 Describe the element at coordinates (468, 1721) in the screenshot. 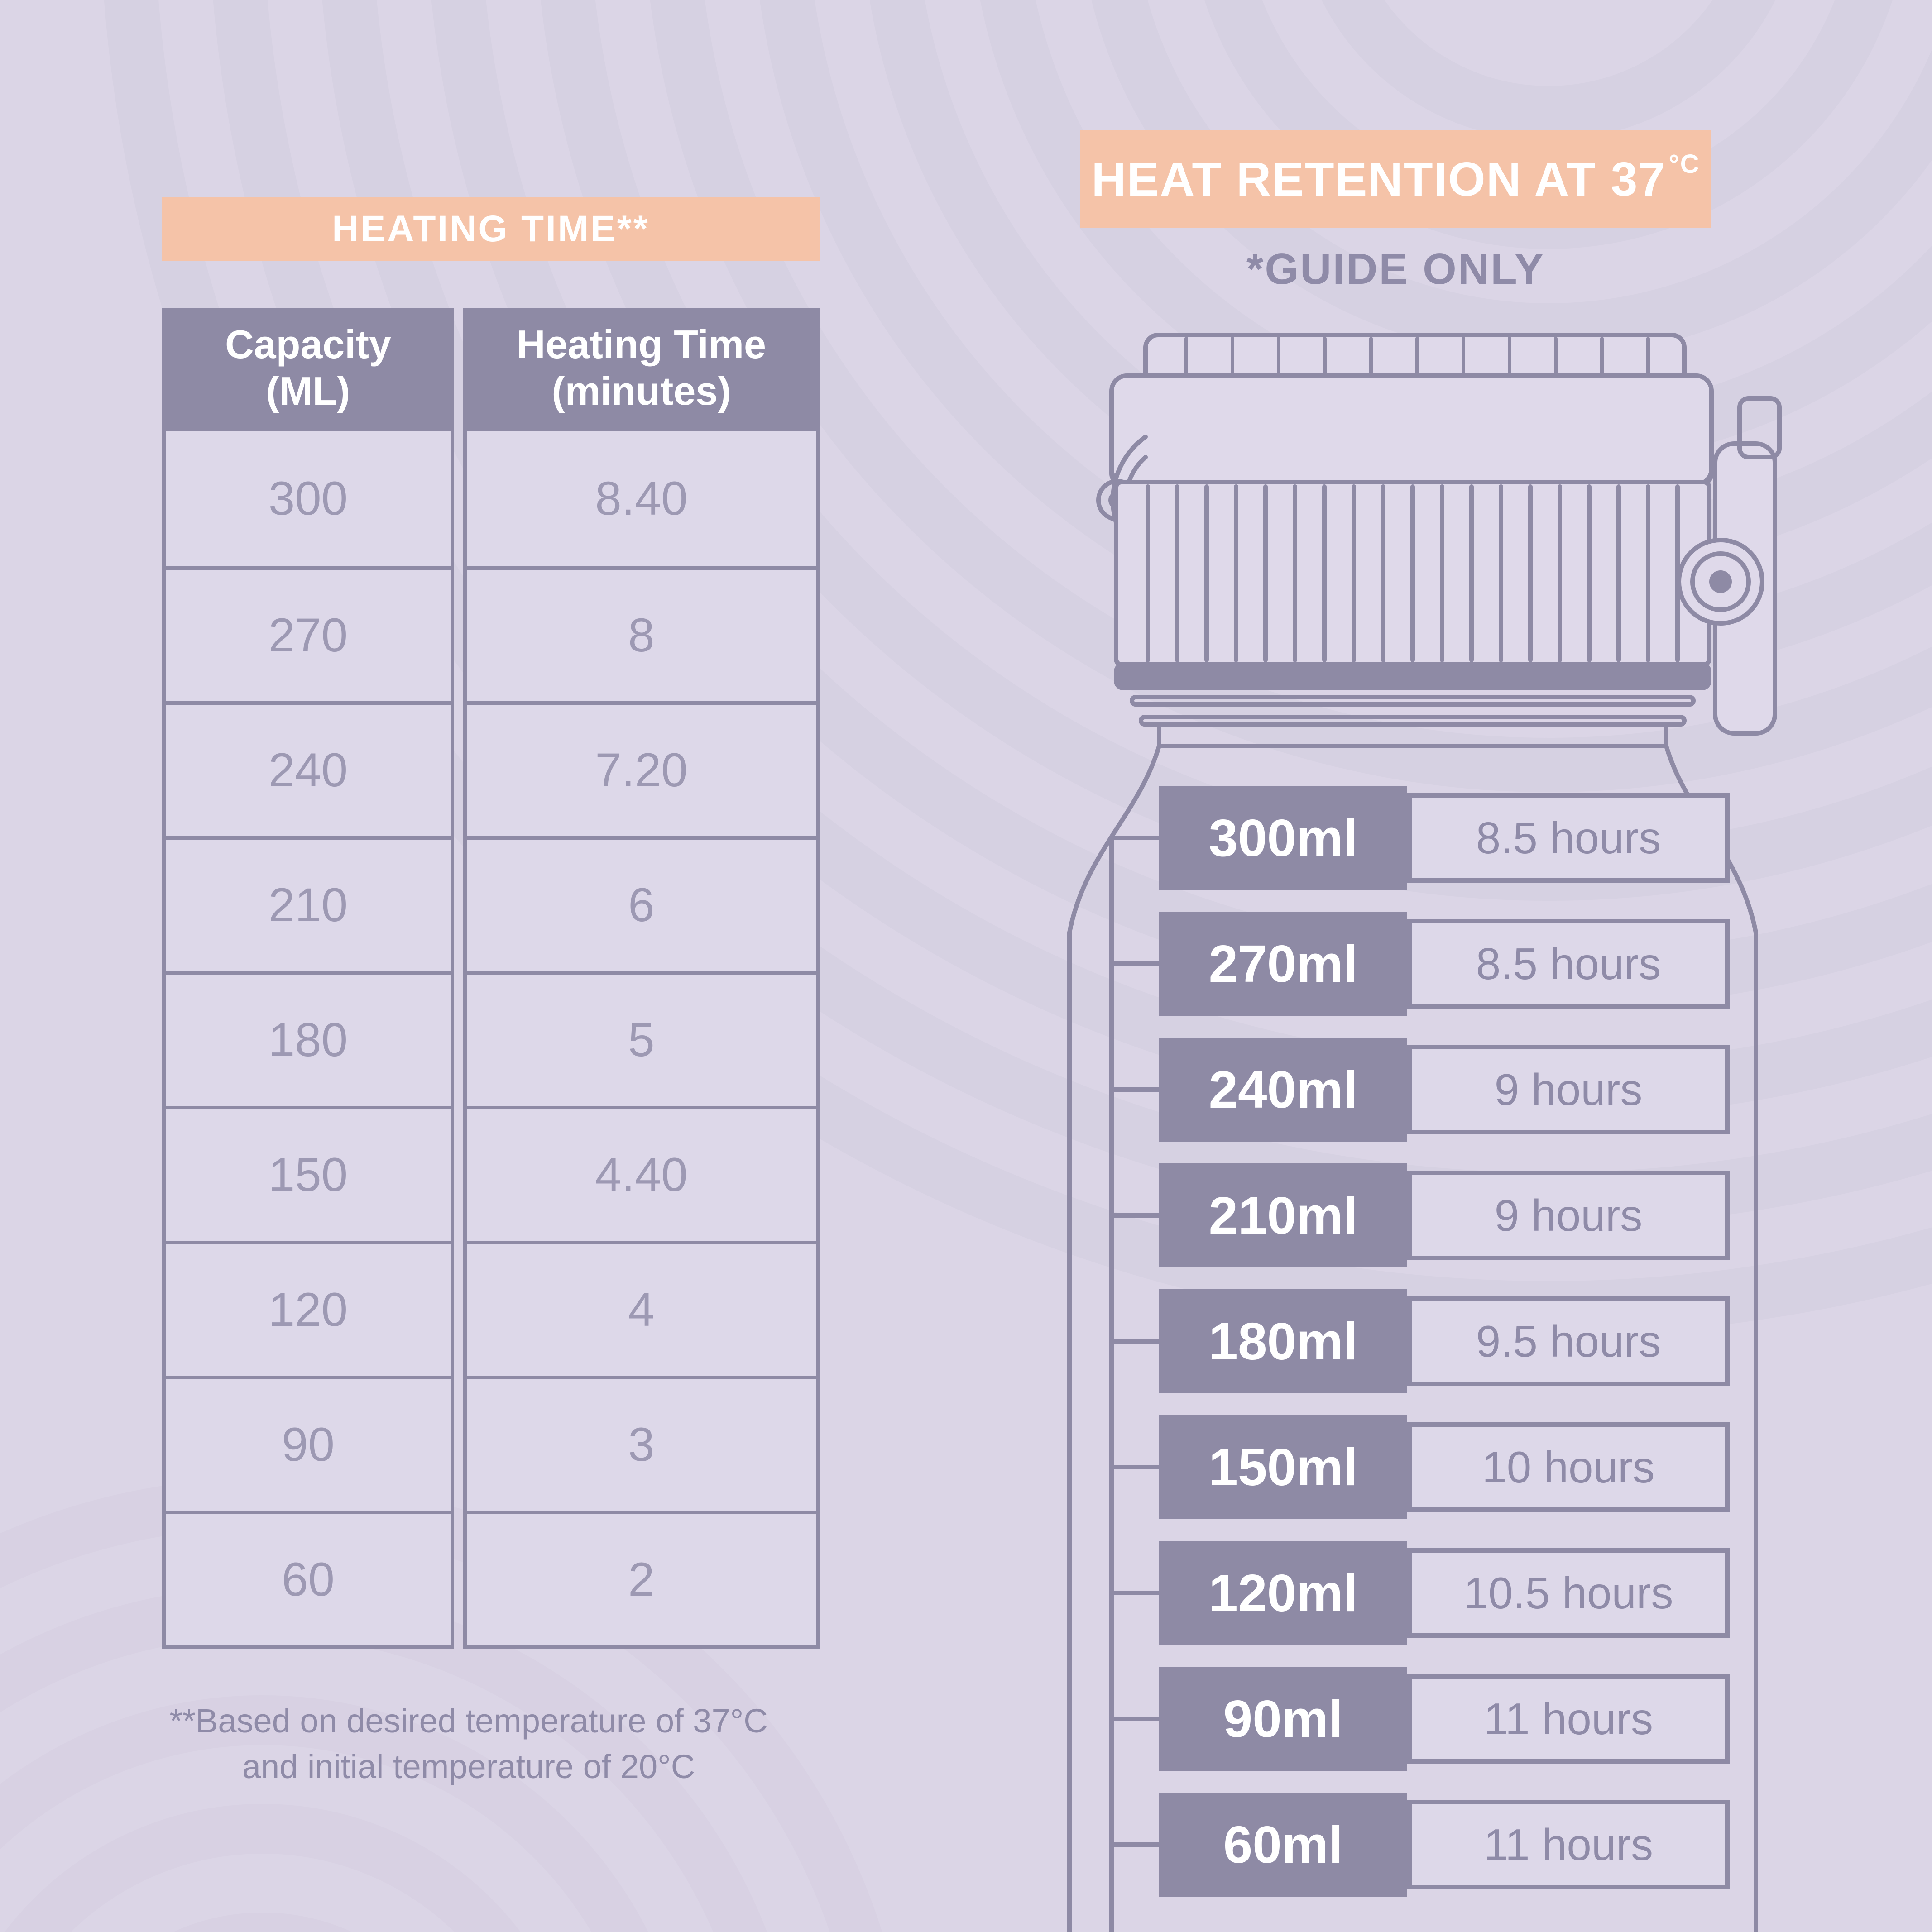

I see `footnote-line1: **Based on desired temperature of 37°C` at that location.